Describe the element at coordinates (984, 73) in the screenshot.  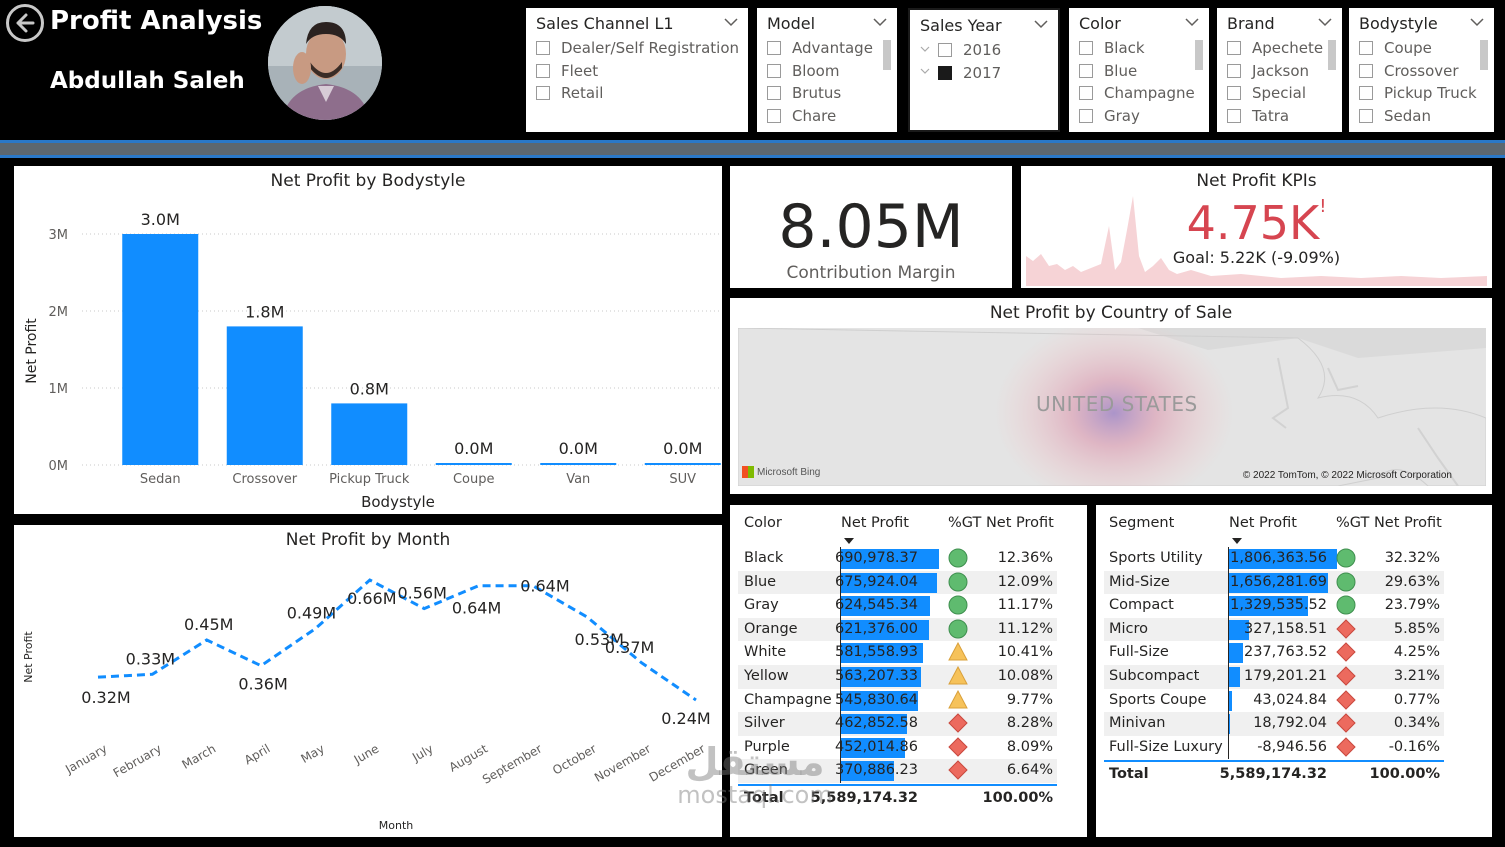
I see `slicer-option: 2017` at that location.